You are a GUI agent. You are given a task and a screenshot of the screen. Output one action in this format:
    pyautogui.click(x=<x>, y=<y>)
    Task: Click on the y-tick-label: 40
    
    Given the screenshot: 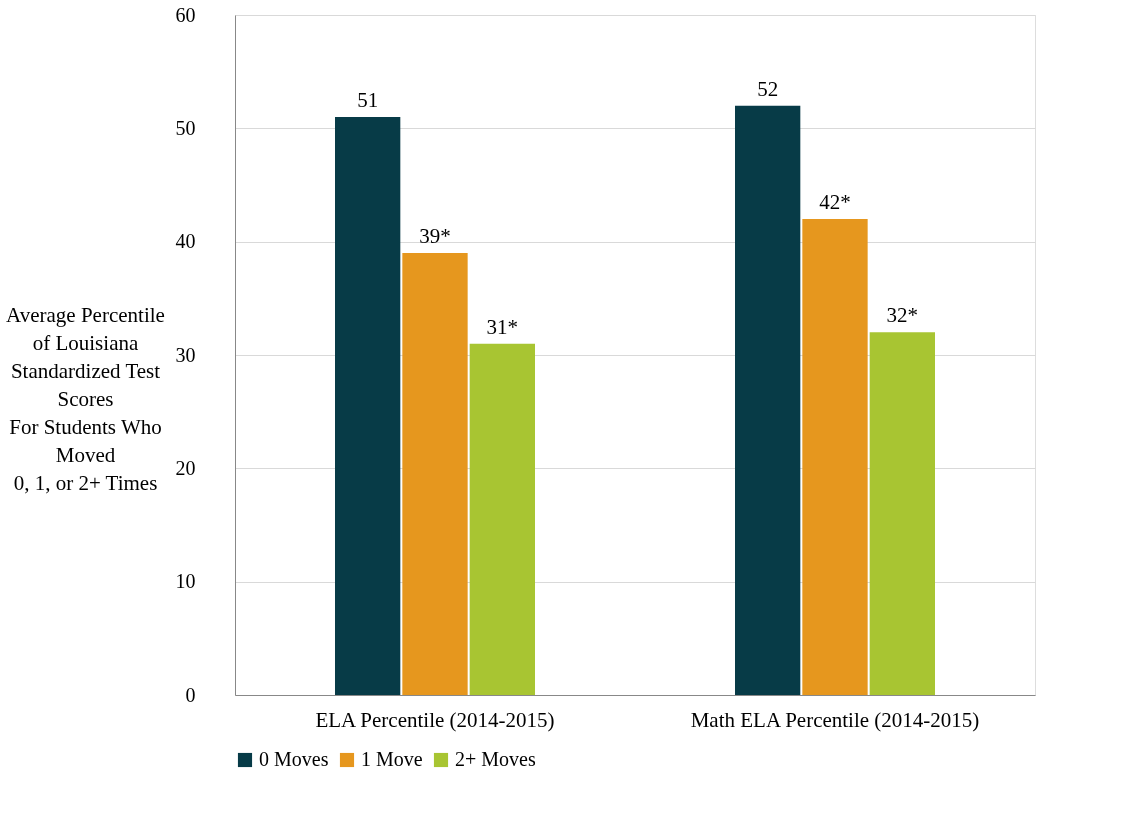 What is the action you would take?
    pyautogui.click(x=185, y=241)
    